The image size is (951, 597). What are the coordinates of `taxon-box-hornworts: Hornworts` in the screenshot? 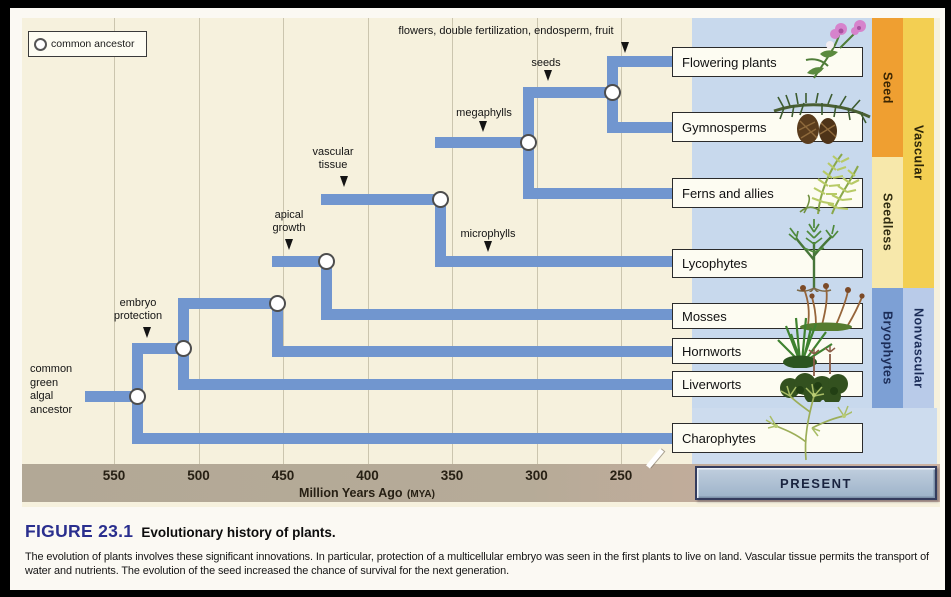 It's located at (767, 351).